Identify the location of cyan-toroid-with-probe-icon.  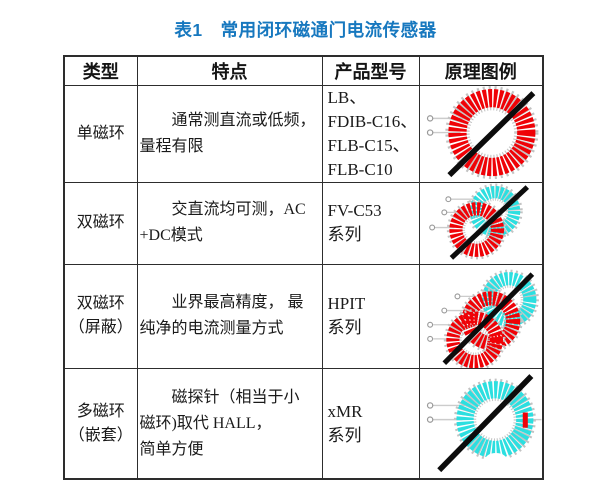
(483, 423).